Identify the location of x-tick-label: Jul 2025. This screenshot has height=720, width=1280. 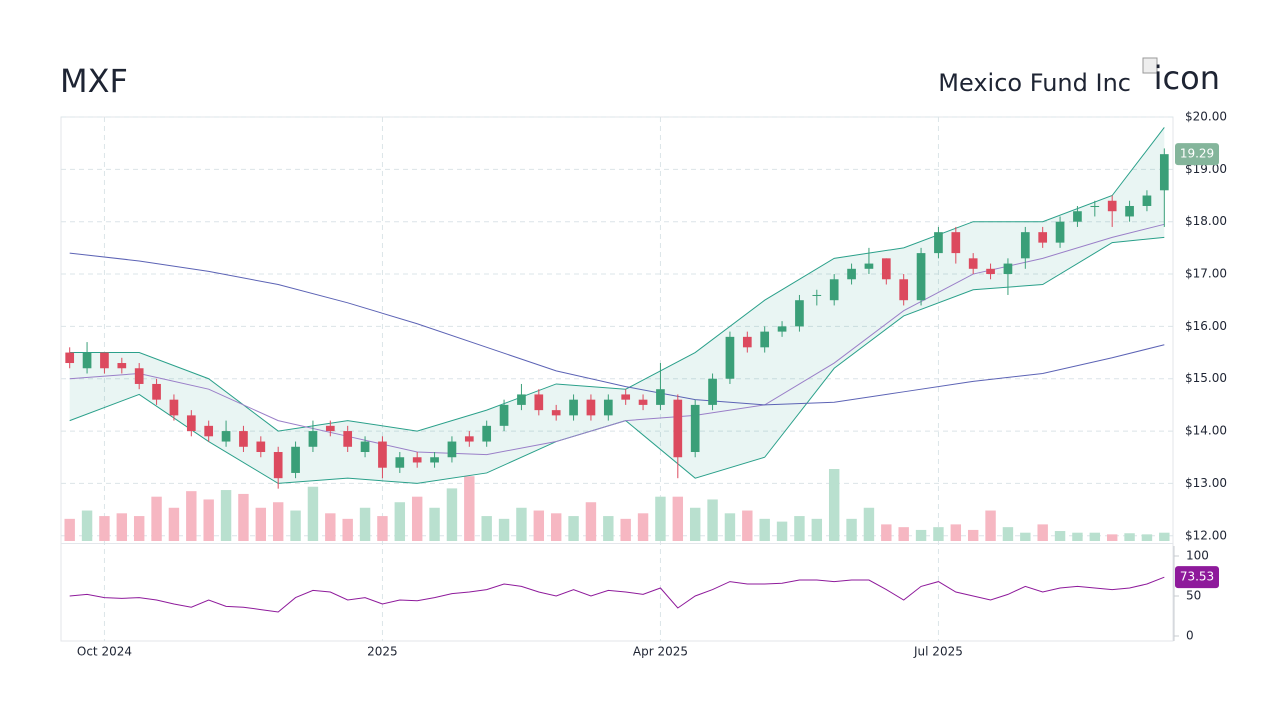
(938, 652).